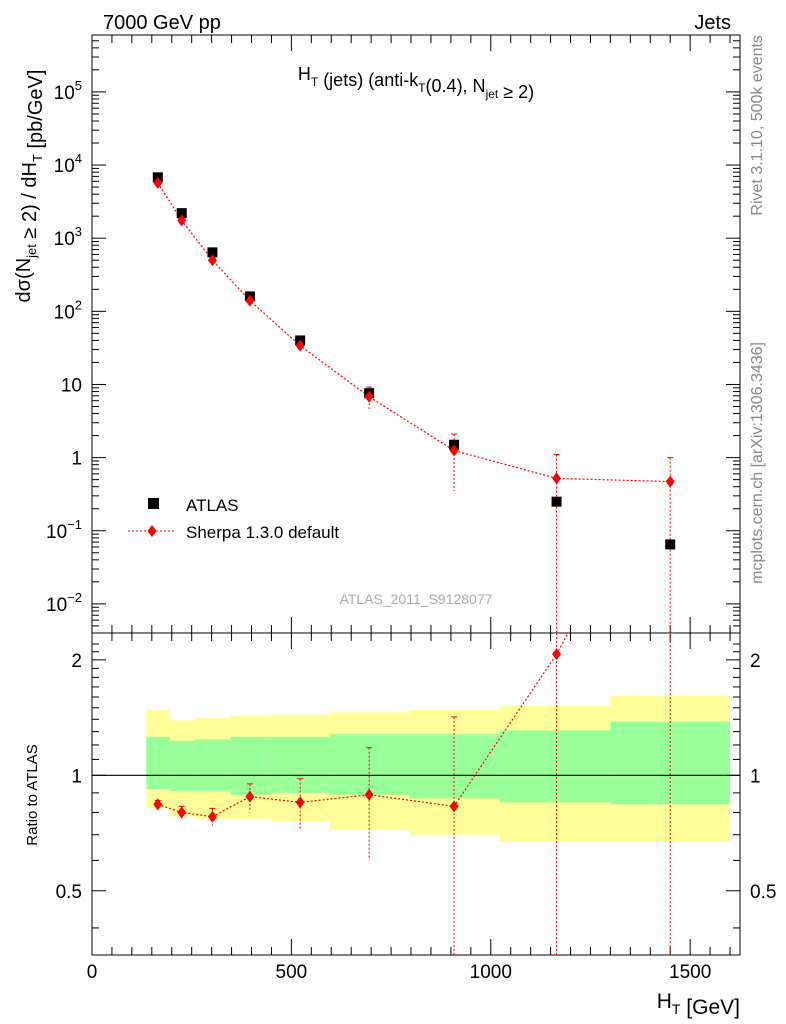  What do you see at coordinates (416, 83) in the screenshot?
I see `main-title: HT (jets) (anti-kT(0.4), Njet ≥ 2)` at bounding box center [416, 83].